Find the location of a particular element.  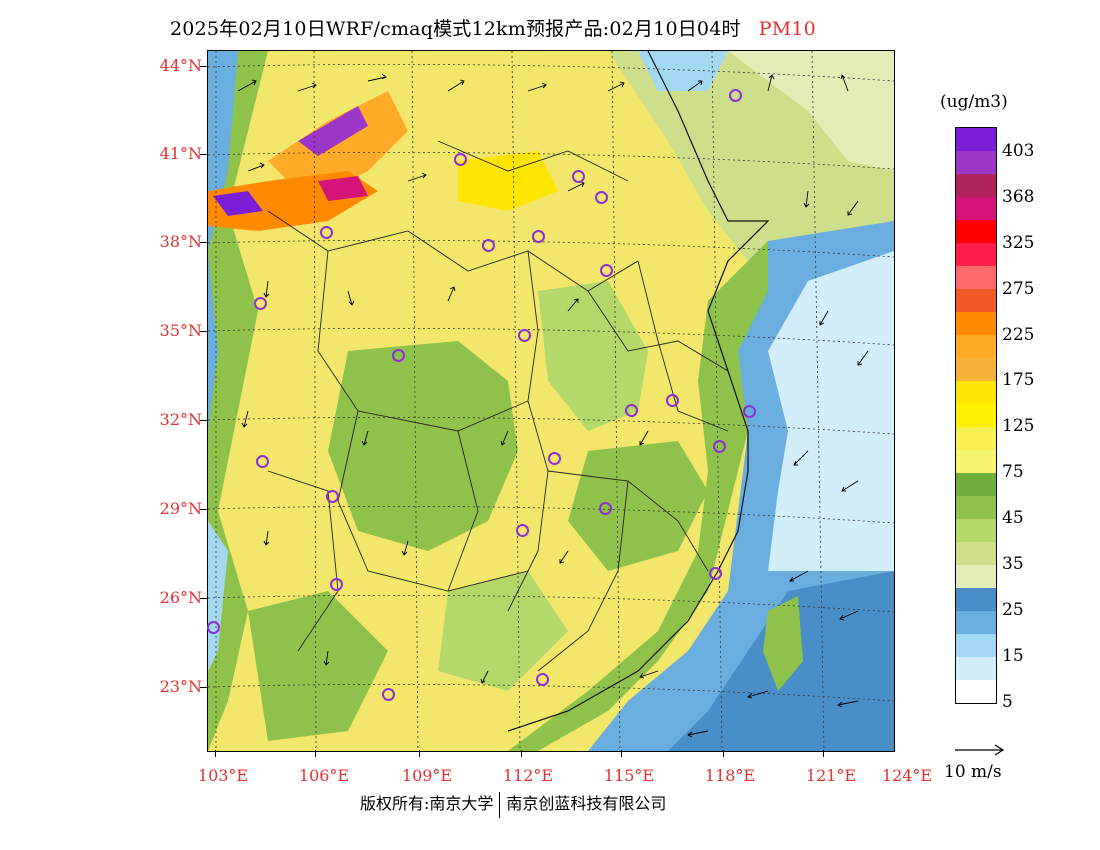

legend-unit: (ug/m3) is located at coordinates (974, 102).